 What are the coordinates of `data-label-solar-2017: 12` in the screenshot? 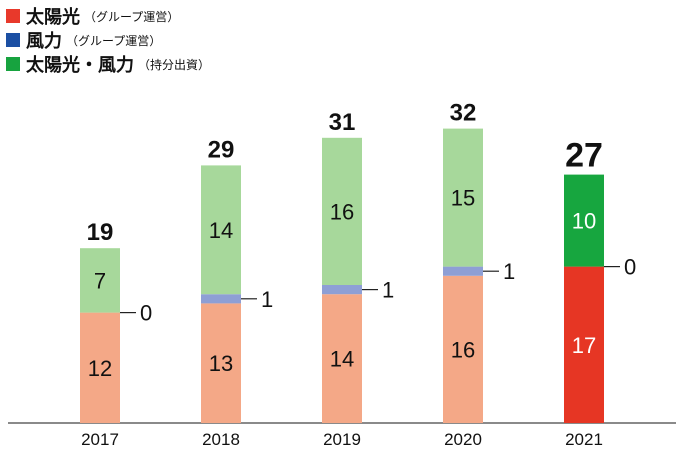 It's located at (100, 368).